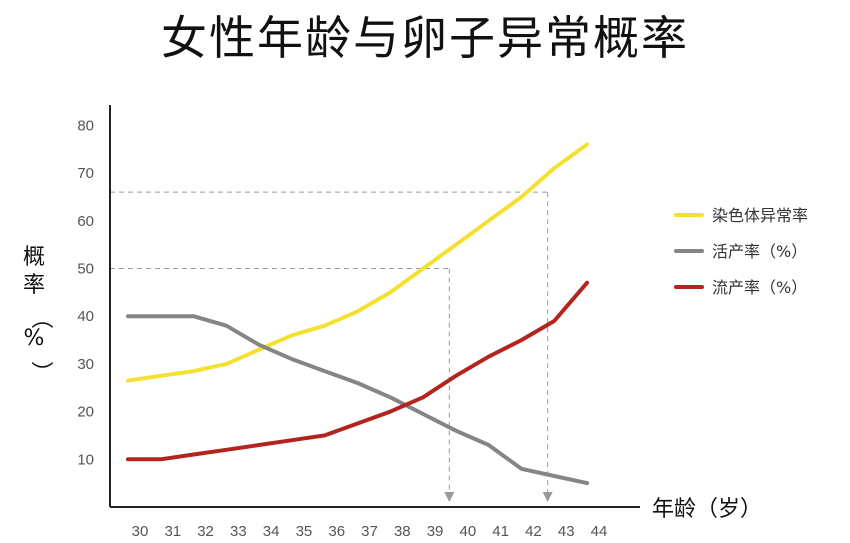 Image resolution: width=850 pixels, height=543 pixels. Describe the element at coordinates (140, 531) in the screenshot. I see `x-tick-label: 30` at that location.